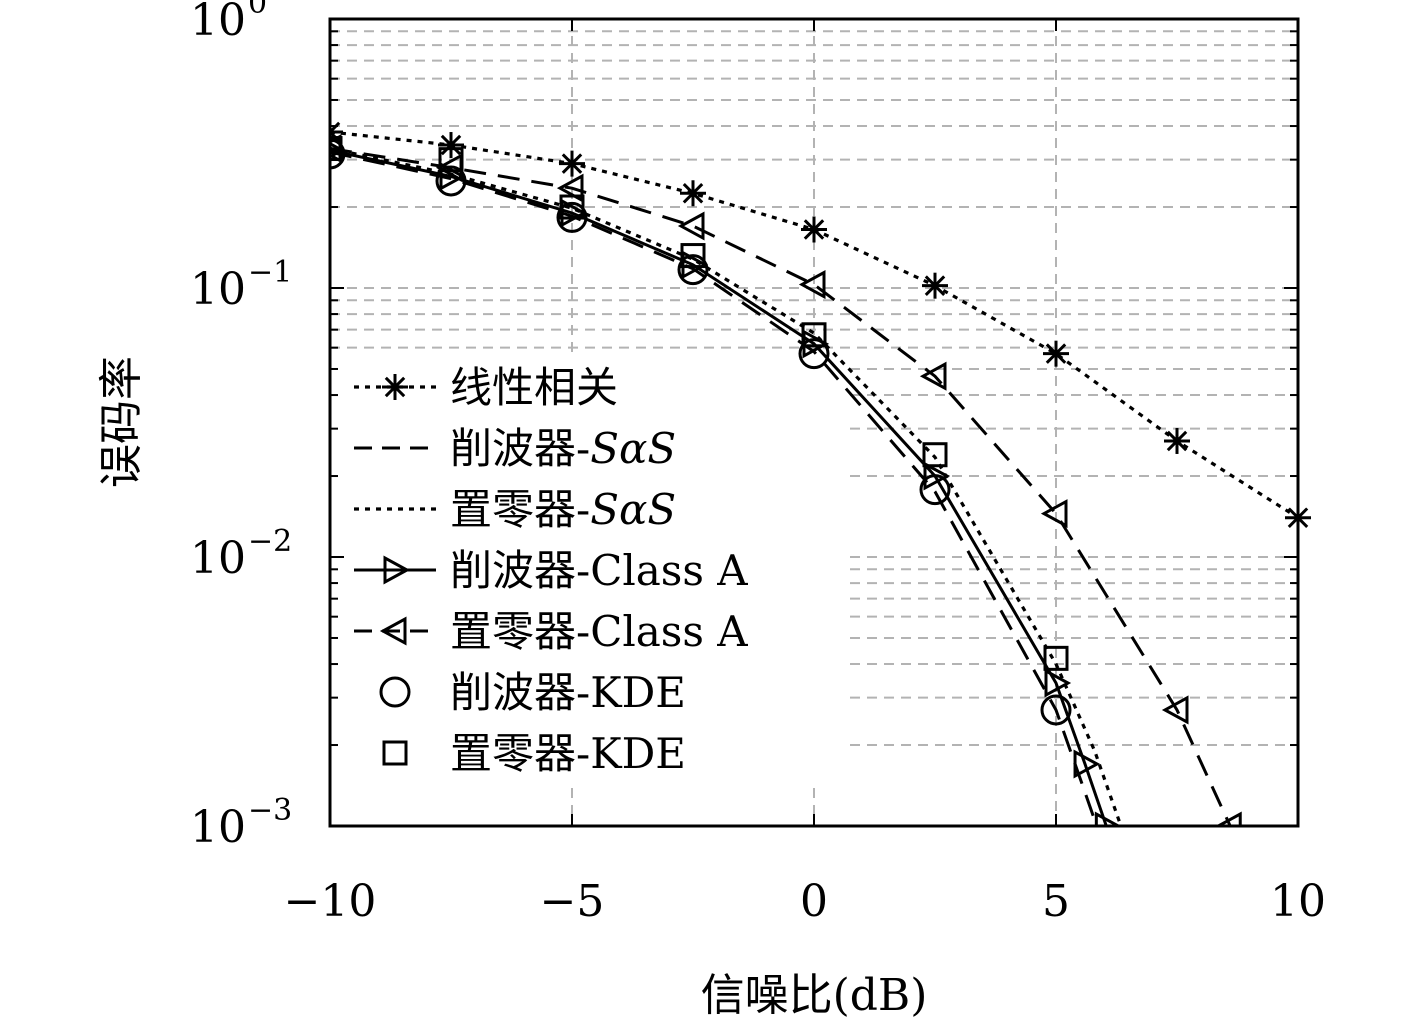  I want to click on legend-label: 置零器-KDE, so click(568, 753).